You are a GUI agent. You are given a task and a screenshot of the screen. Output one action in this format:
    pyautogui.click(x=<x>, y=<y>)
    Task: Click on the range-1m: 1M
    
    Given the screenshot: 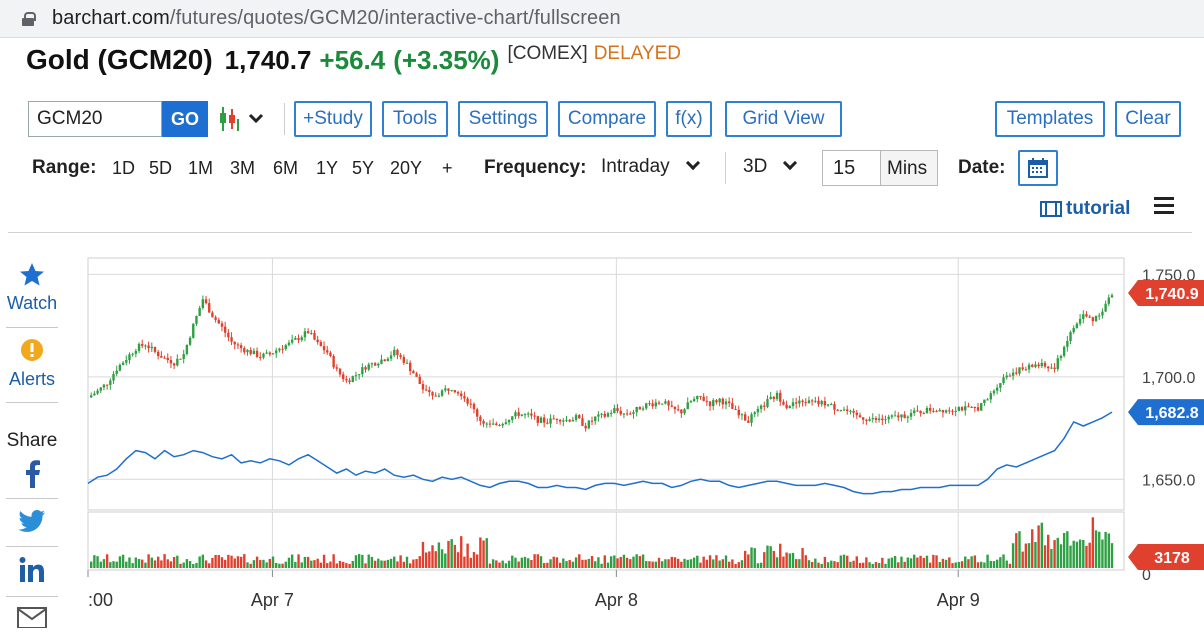 What is the action you would take?
    pyautogui.click(x=201, y=168)
    